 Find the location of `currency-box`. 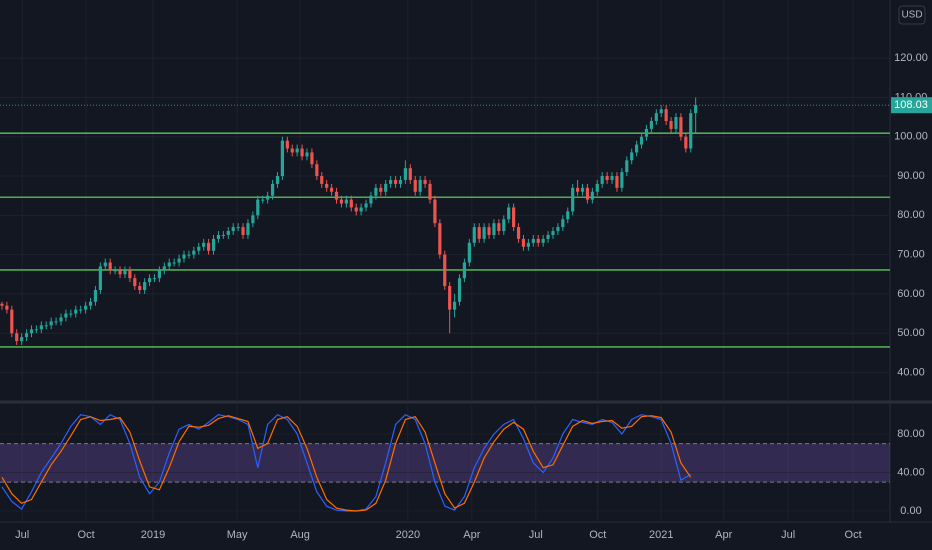

currency-box is located at coordinates (912, 15).